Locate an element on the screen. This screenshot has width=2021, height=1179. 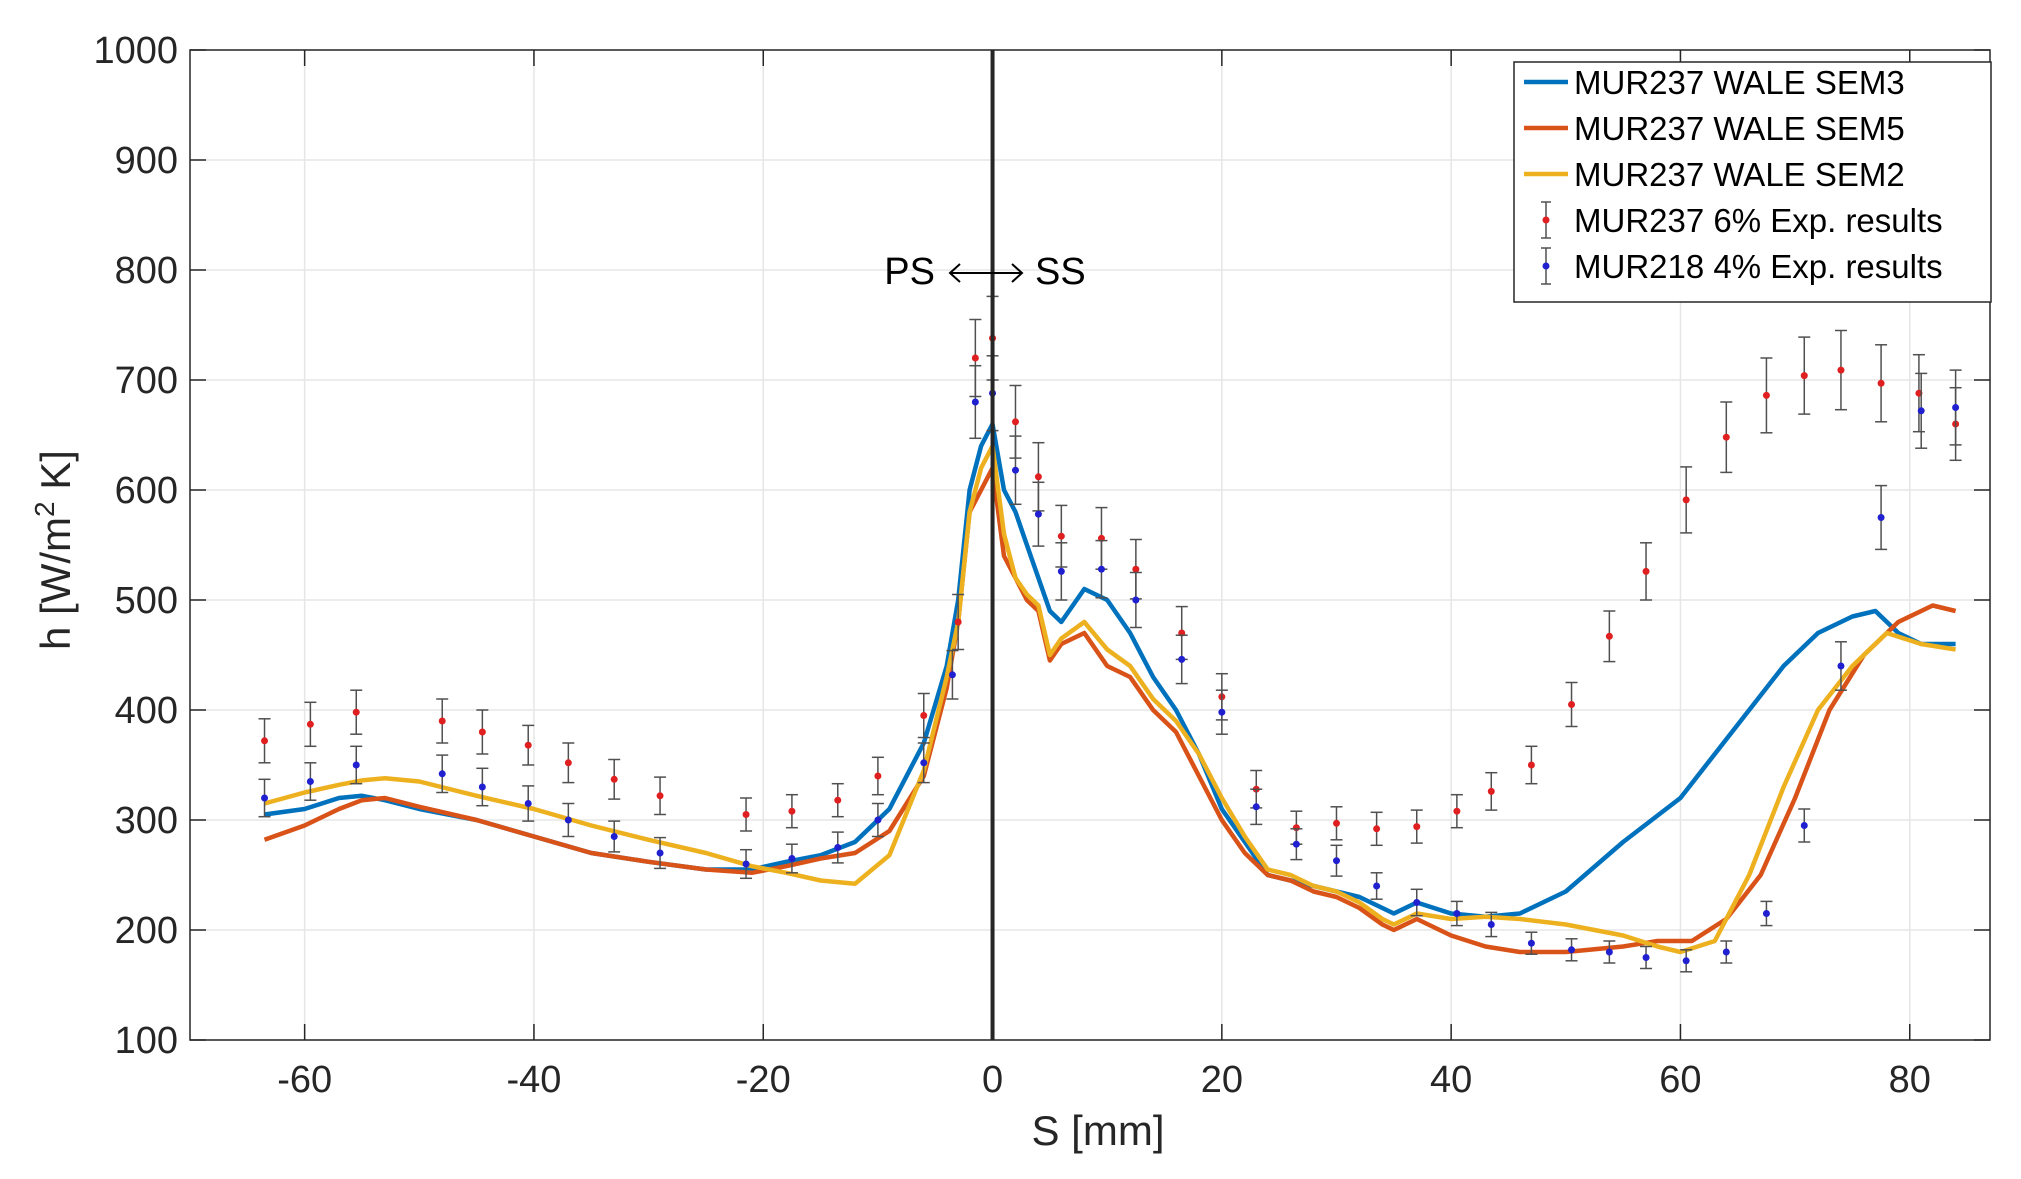
y-tick-label: 400 is located at coordinates (146, 711).